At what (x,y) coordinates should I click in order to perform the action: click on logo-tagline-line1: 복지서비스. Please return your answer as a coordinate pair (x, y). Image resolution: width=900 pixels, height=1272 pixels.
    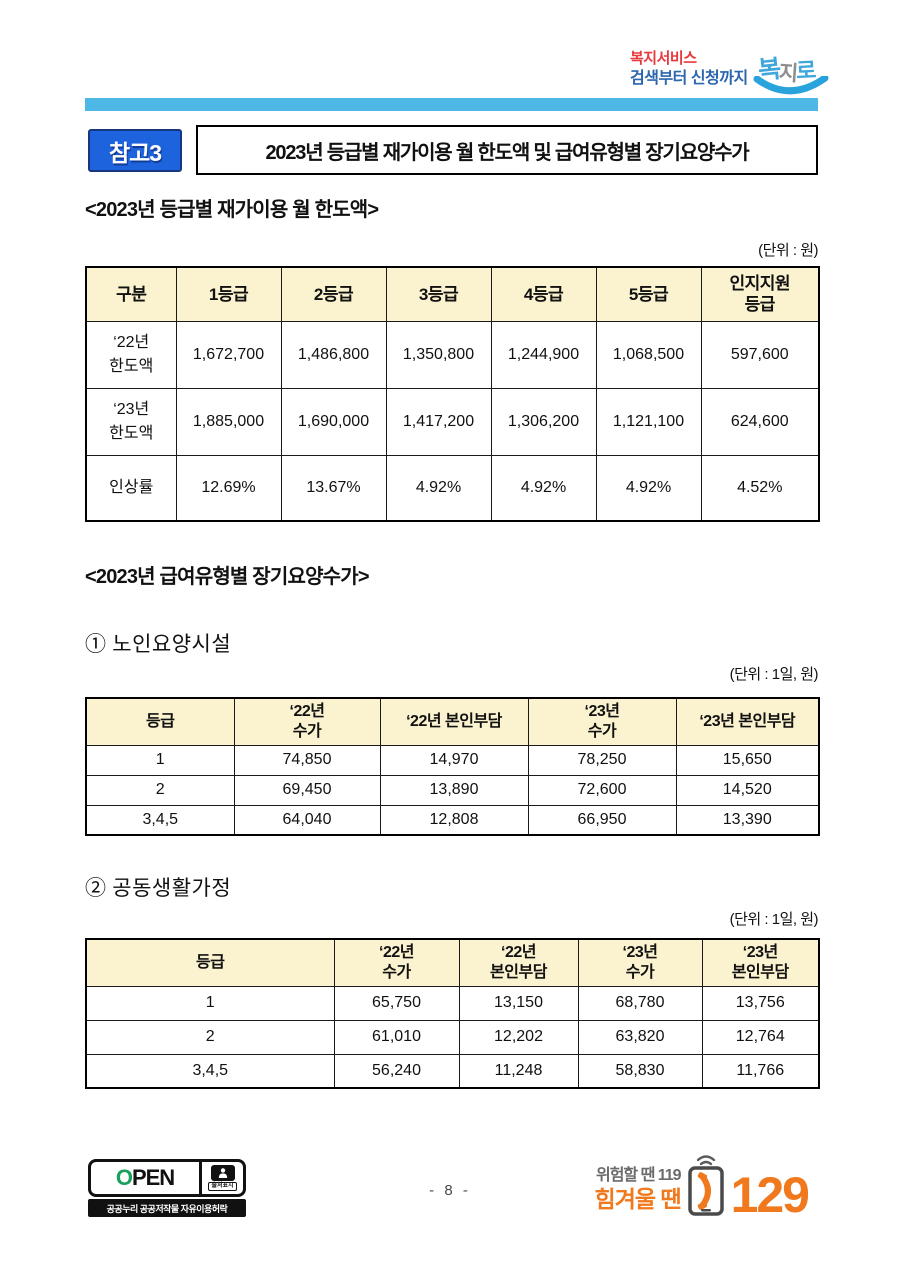
    Looking at the image, I should click on (663, 58).